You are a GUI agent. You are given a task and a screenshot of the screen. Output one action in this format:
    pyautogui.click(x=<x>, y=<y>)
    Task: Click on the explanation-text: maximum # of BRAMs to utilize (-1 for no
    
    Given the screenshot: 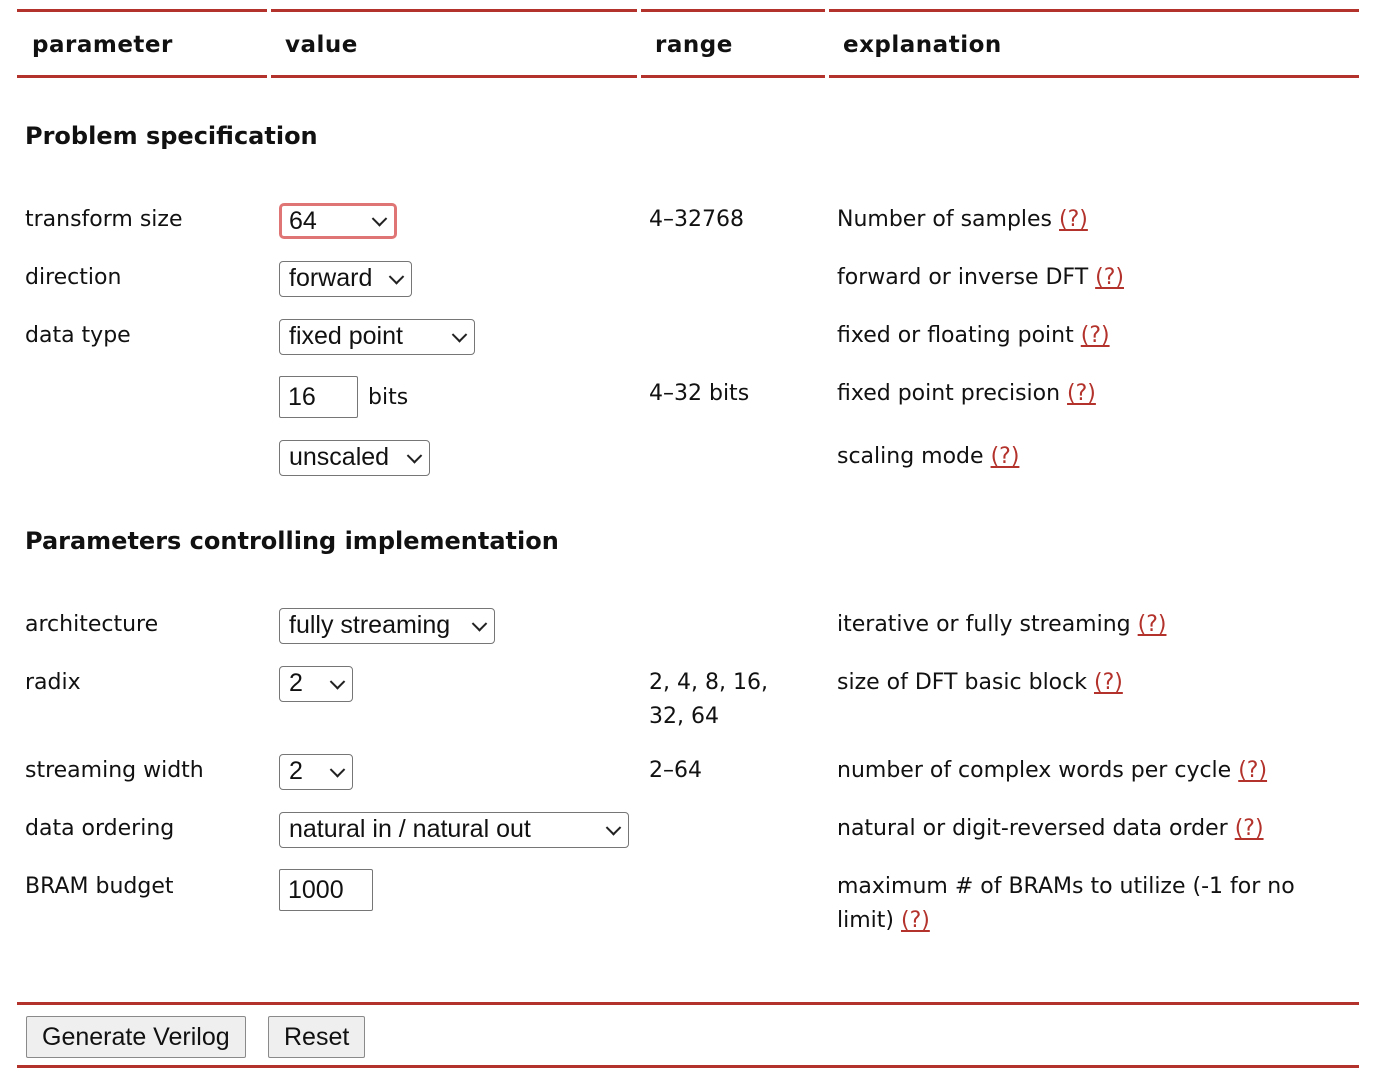 What is the action you would take?
    pyautogui.click(x=1066, y=886)
    